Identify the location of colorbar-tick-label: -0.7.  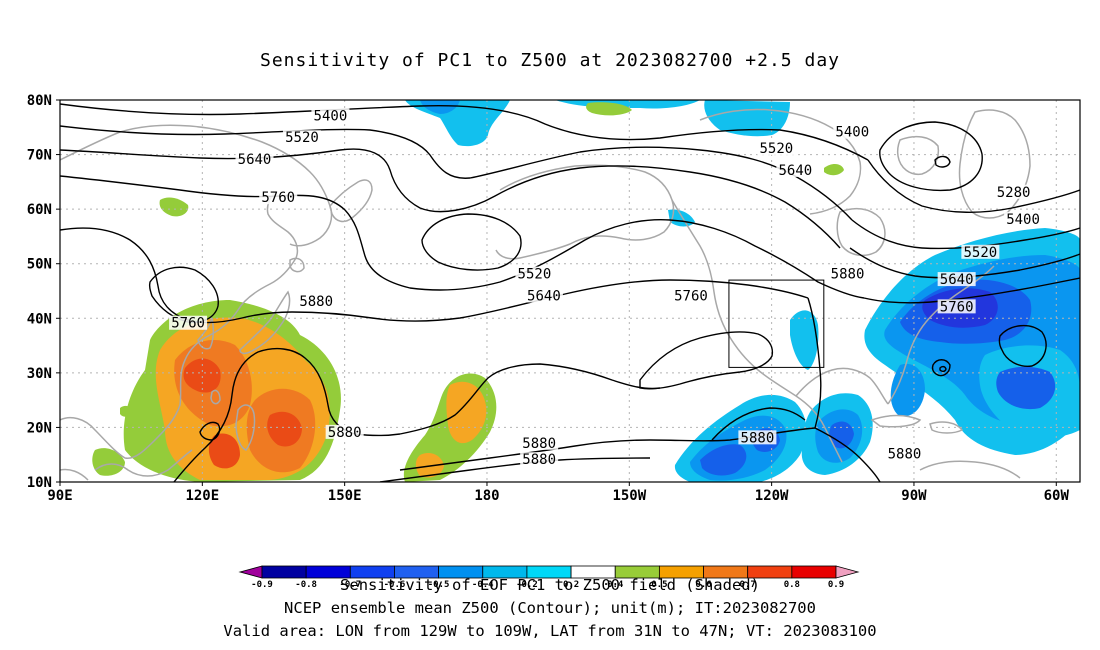
(350, 585).